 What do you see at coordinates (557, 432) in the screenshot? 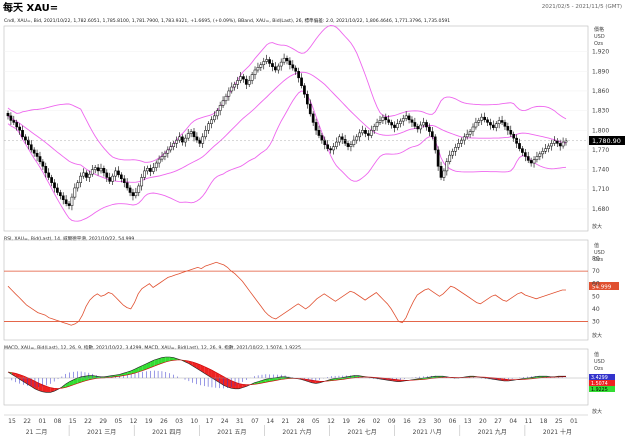
I see `x-month-label: 2021 十月` at bounding box center [557, 432].